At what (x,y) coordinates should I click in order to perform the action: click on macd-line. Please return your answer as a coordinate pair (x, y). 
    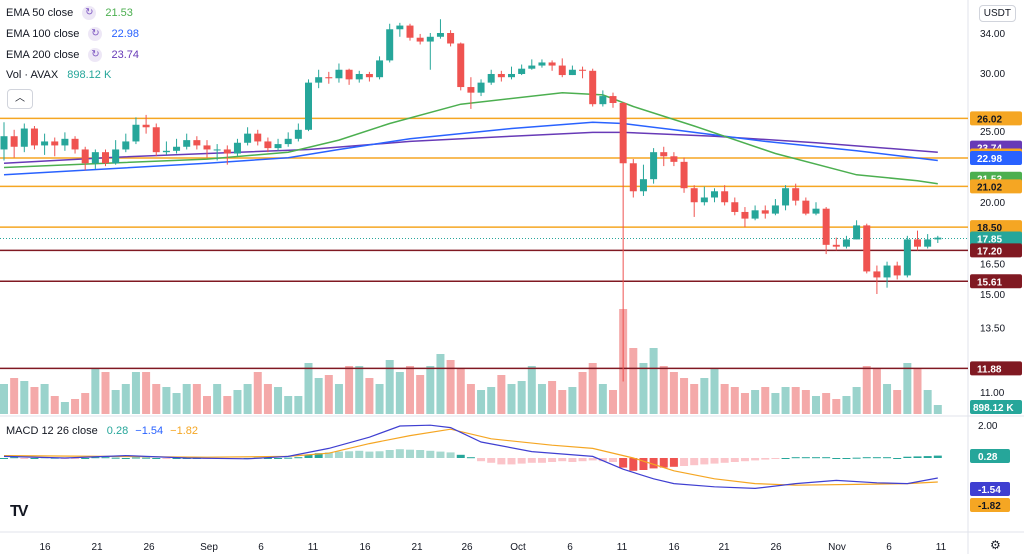
    Looking at the image, I should click on (470, 457).